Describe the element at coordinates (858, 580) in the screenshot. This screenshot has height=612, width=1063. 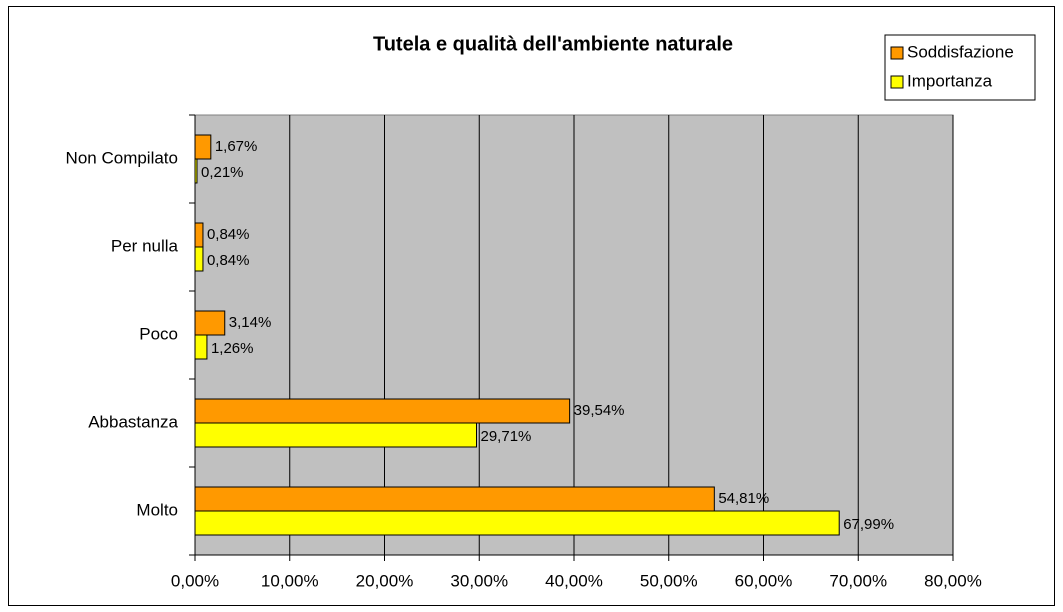
I see `x-tick-label: 70,00%` at that location.